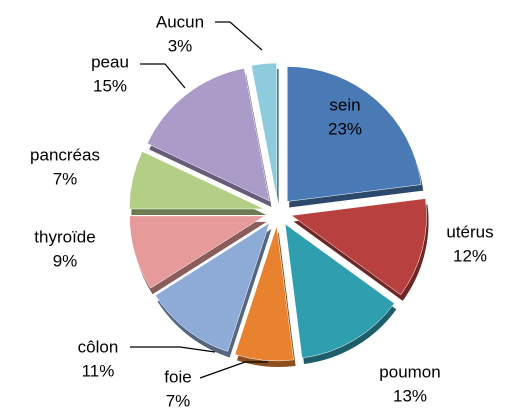  I want to click on value-label: 3%, so click(180, 45).